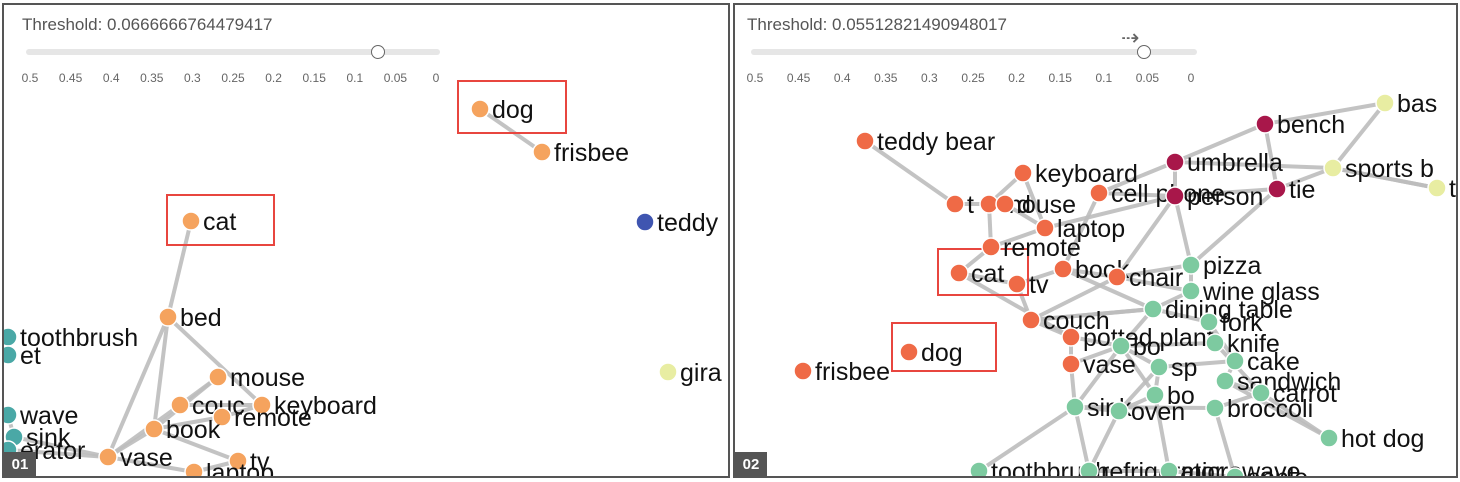 The height and width of the screenshot is (482, 1460). I want to click on node-sp: sp, so click(1173, 368).